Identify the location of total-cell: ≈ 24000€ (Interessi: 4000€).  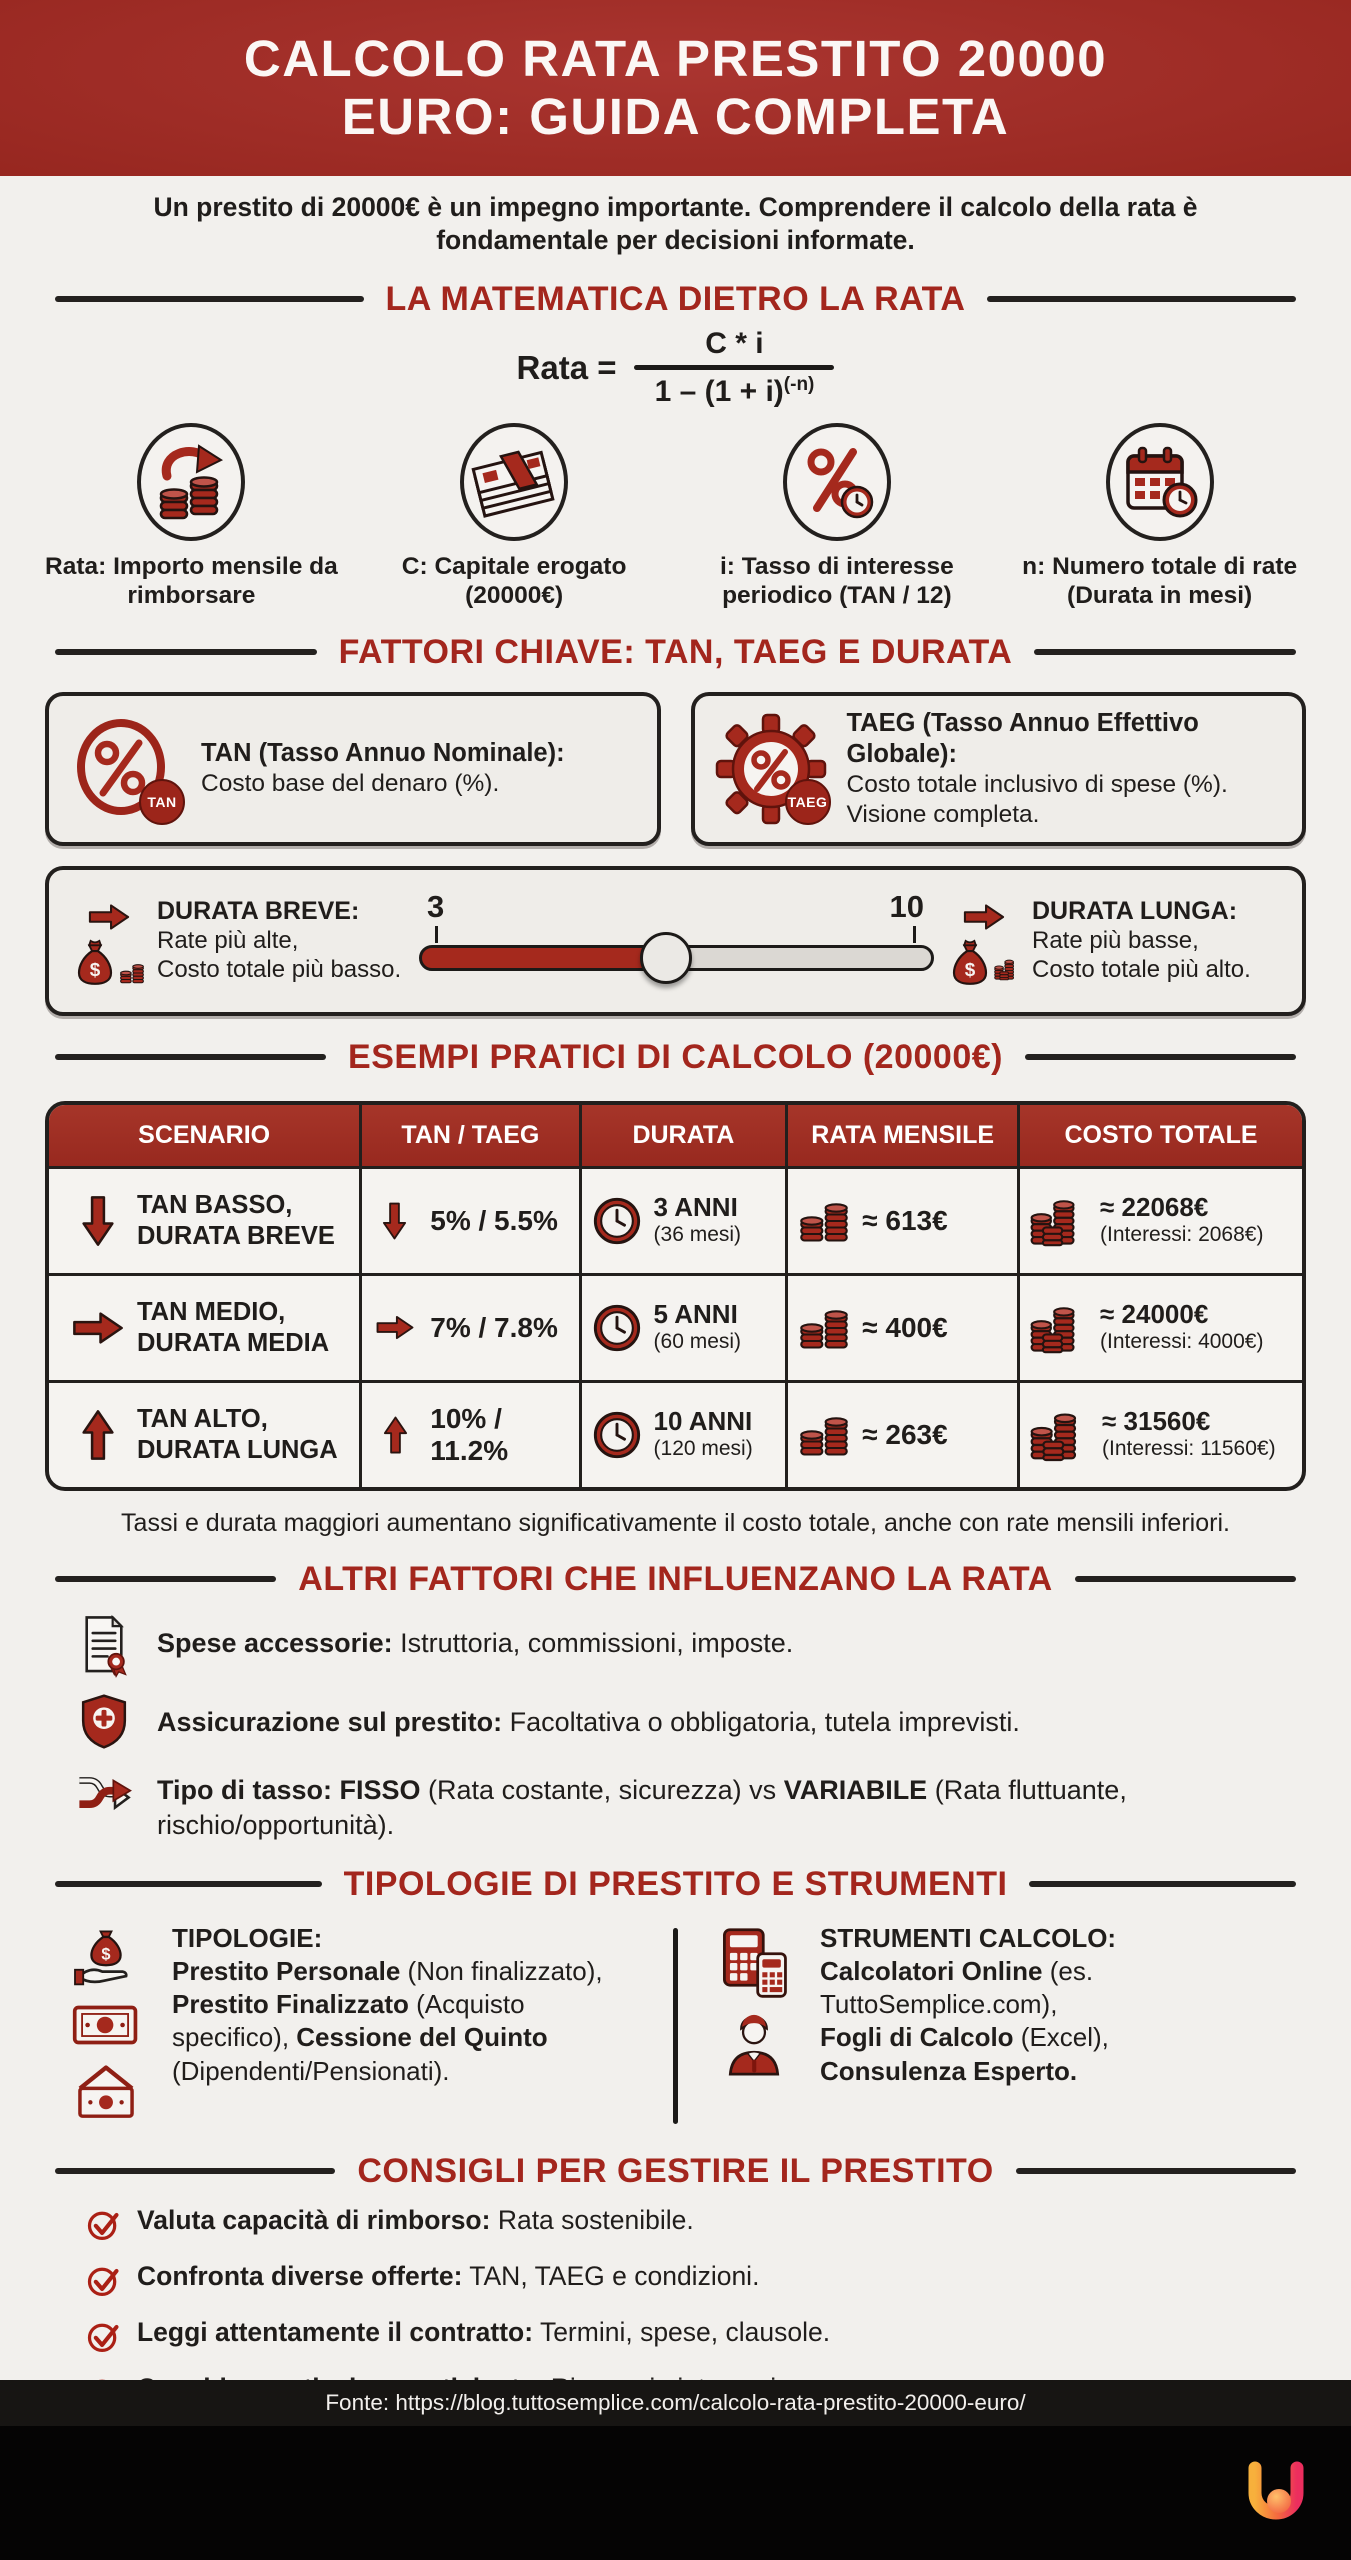
(1161, 1328).